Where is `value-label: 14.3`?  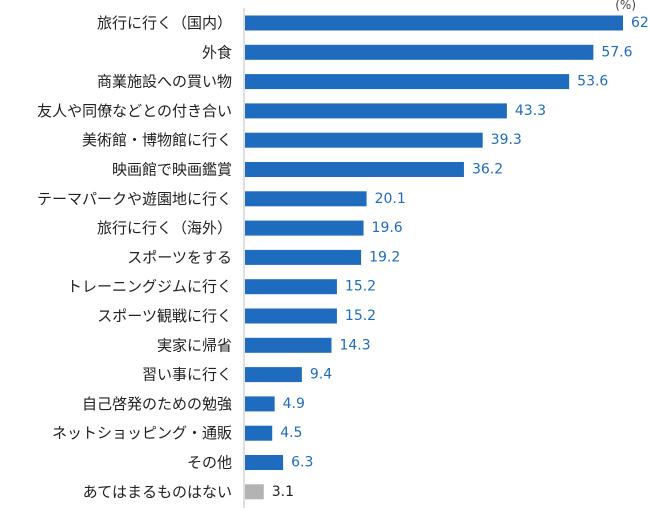 value-label: 14.3 is located at coordinates (354, 345).